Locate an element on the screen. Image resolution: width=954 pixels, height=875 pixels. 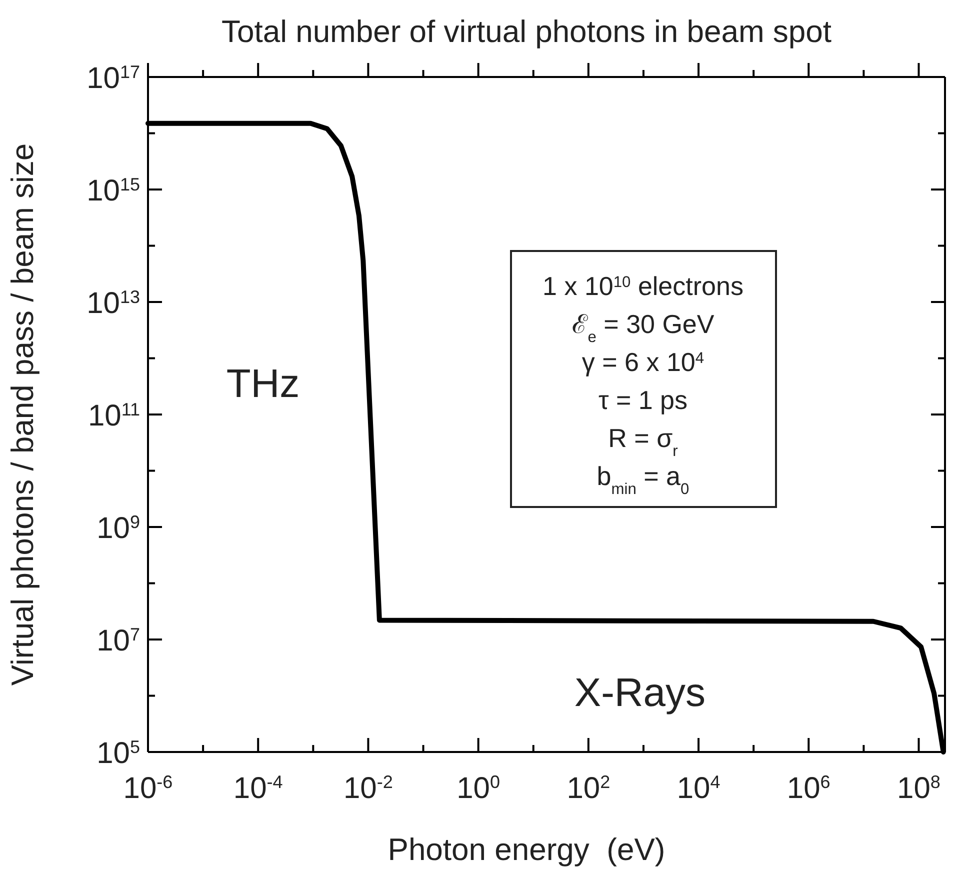
annotation: THz is located at coordinates (263, 384).